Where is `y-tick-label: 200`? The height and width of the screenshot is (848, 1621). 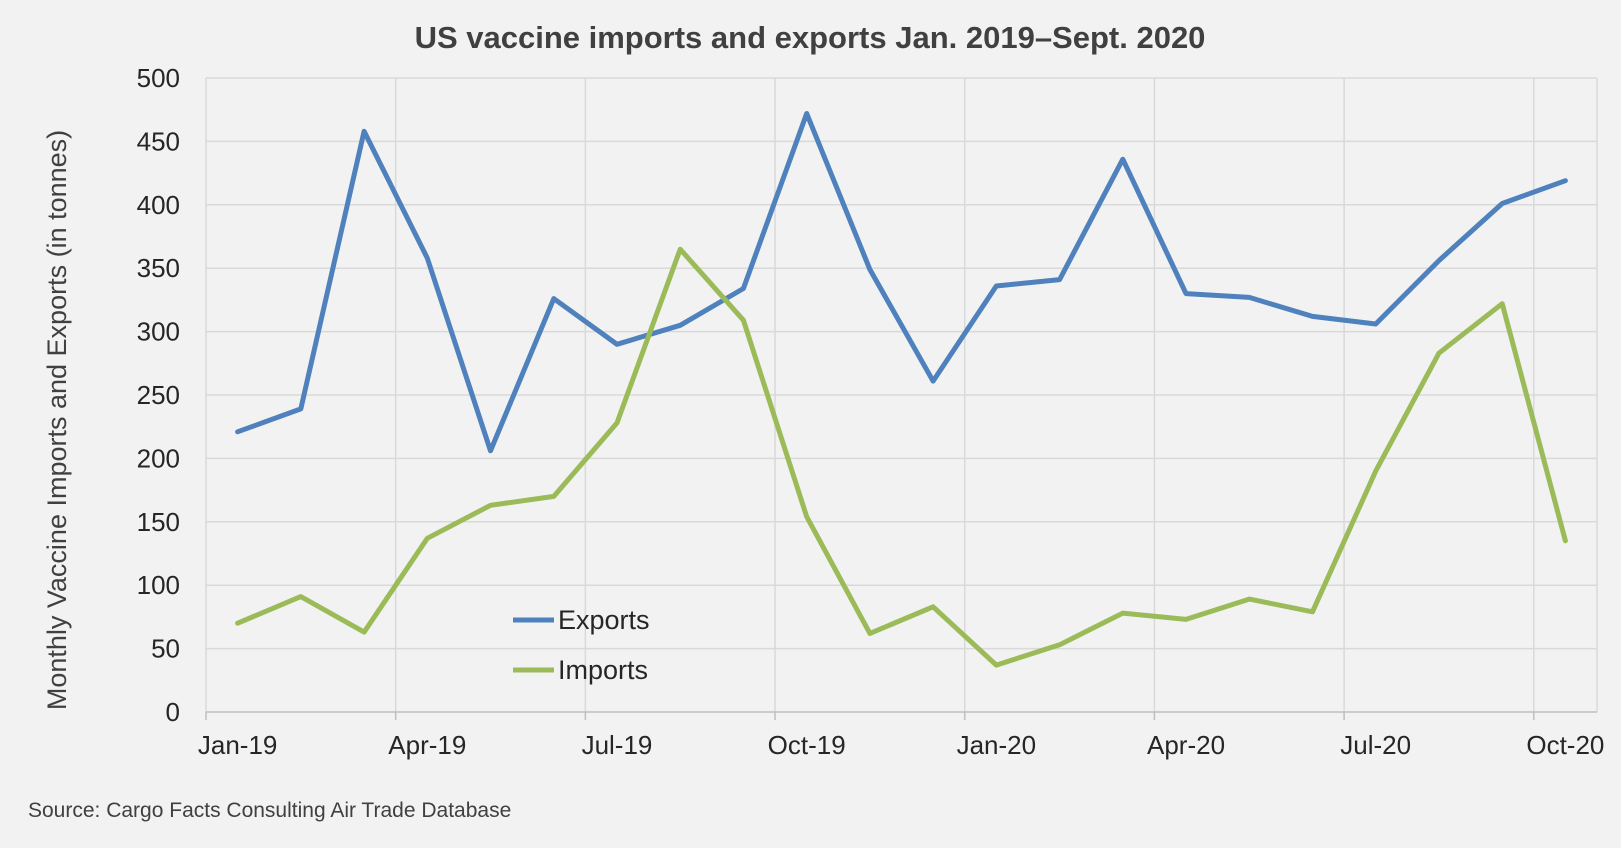
y-tick-label: 200 is located at coordinates (158, 458).